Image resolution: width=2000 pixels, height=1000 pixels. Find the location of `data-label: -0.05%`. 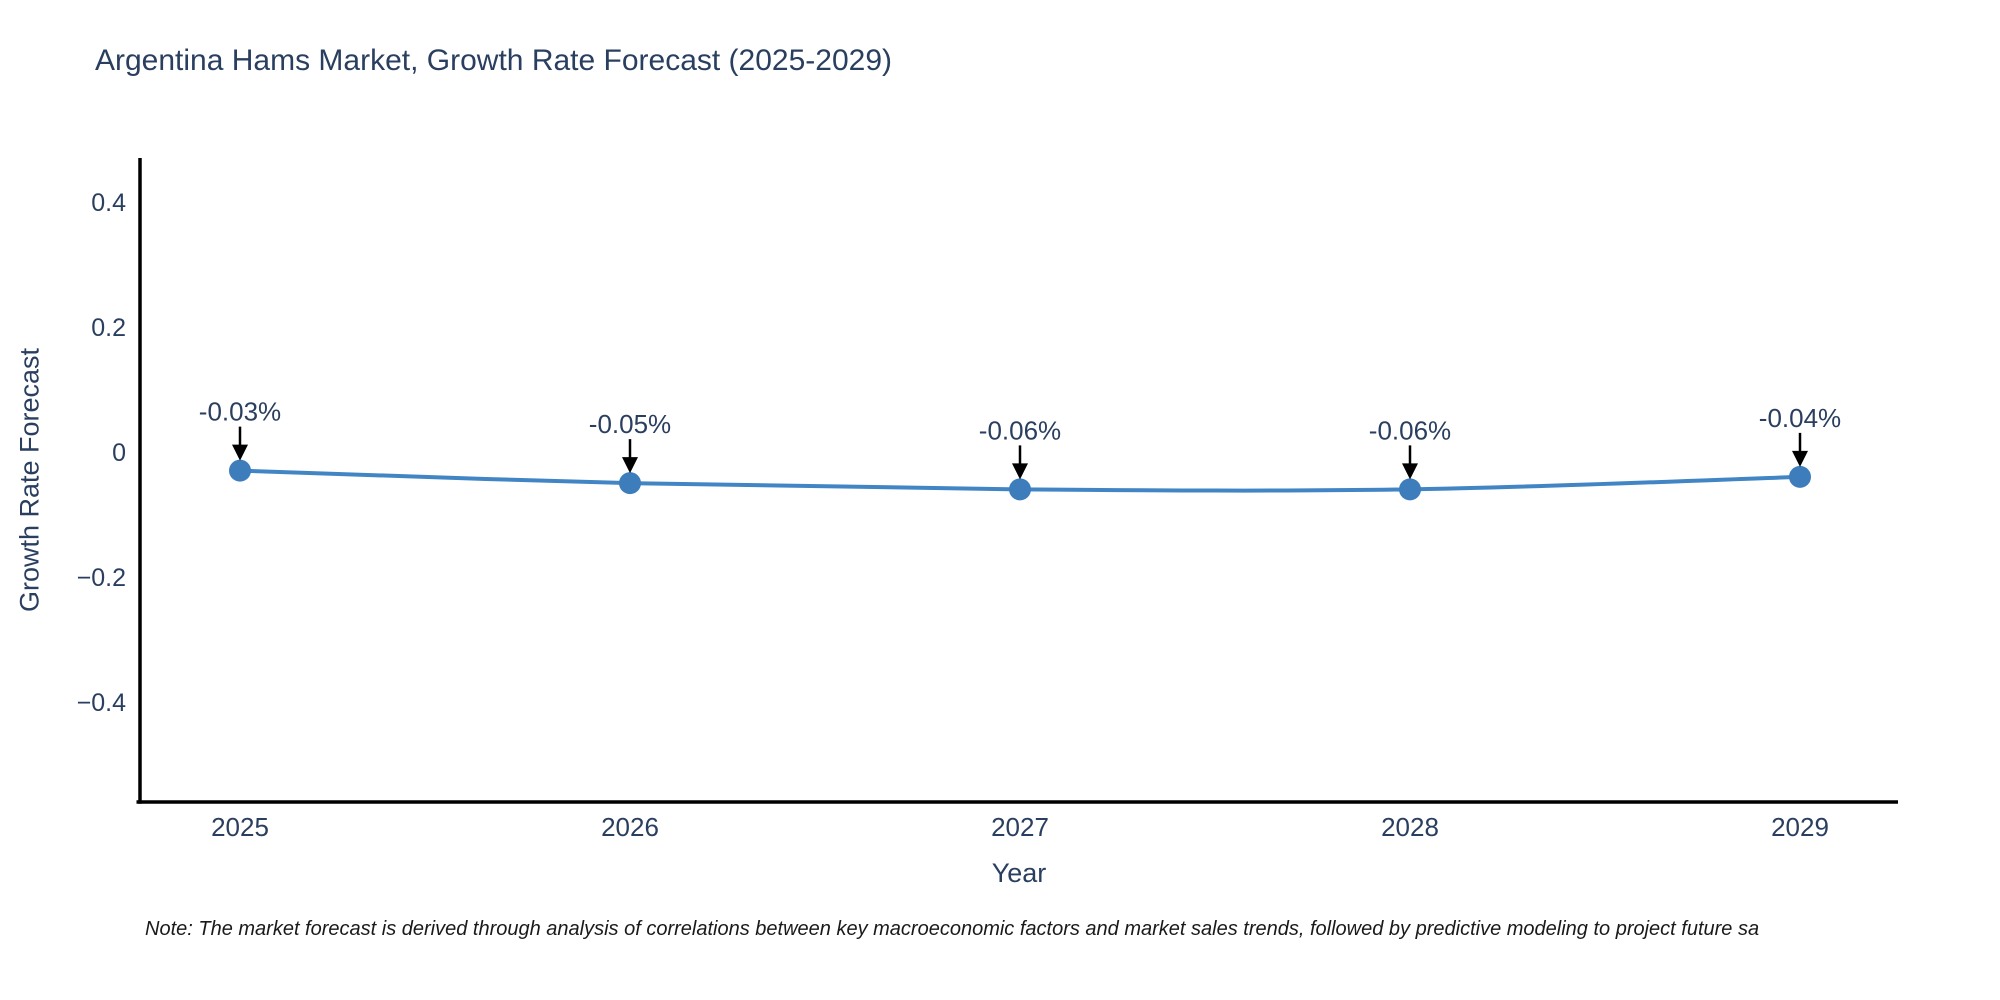

data-label: -0.05% is located at coordinates (630, 424).